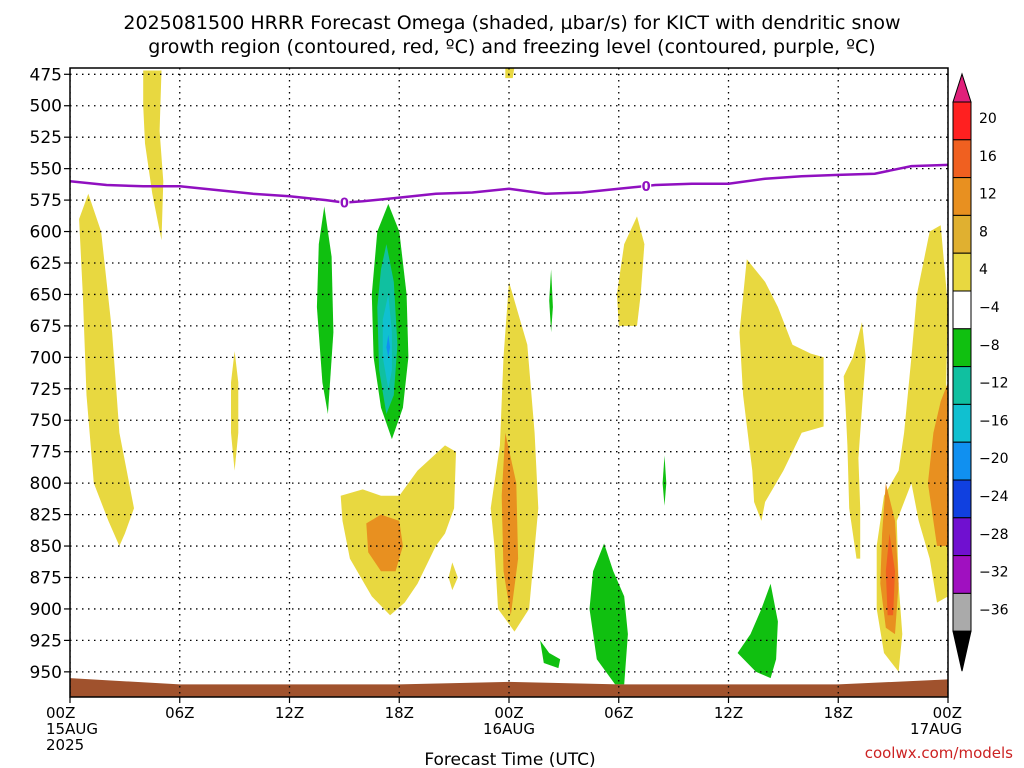 This screenshot has width=1024, height=768. What do you see at coordinates (989, 308) in the screenshot?
I see `colorbar-label: −4` at bounding box center [989, 308].